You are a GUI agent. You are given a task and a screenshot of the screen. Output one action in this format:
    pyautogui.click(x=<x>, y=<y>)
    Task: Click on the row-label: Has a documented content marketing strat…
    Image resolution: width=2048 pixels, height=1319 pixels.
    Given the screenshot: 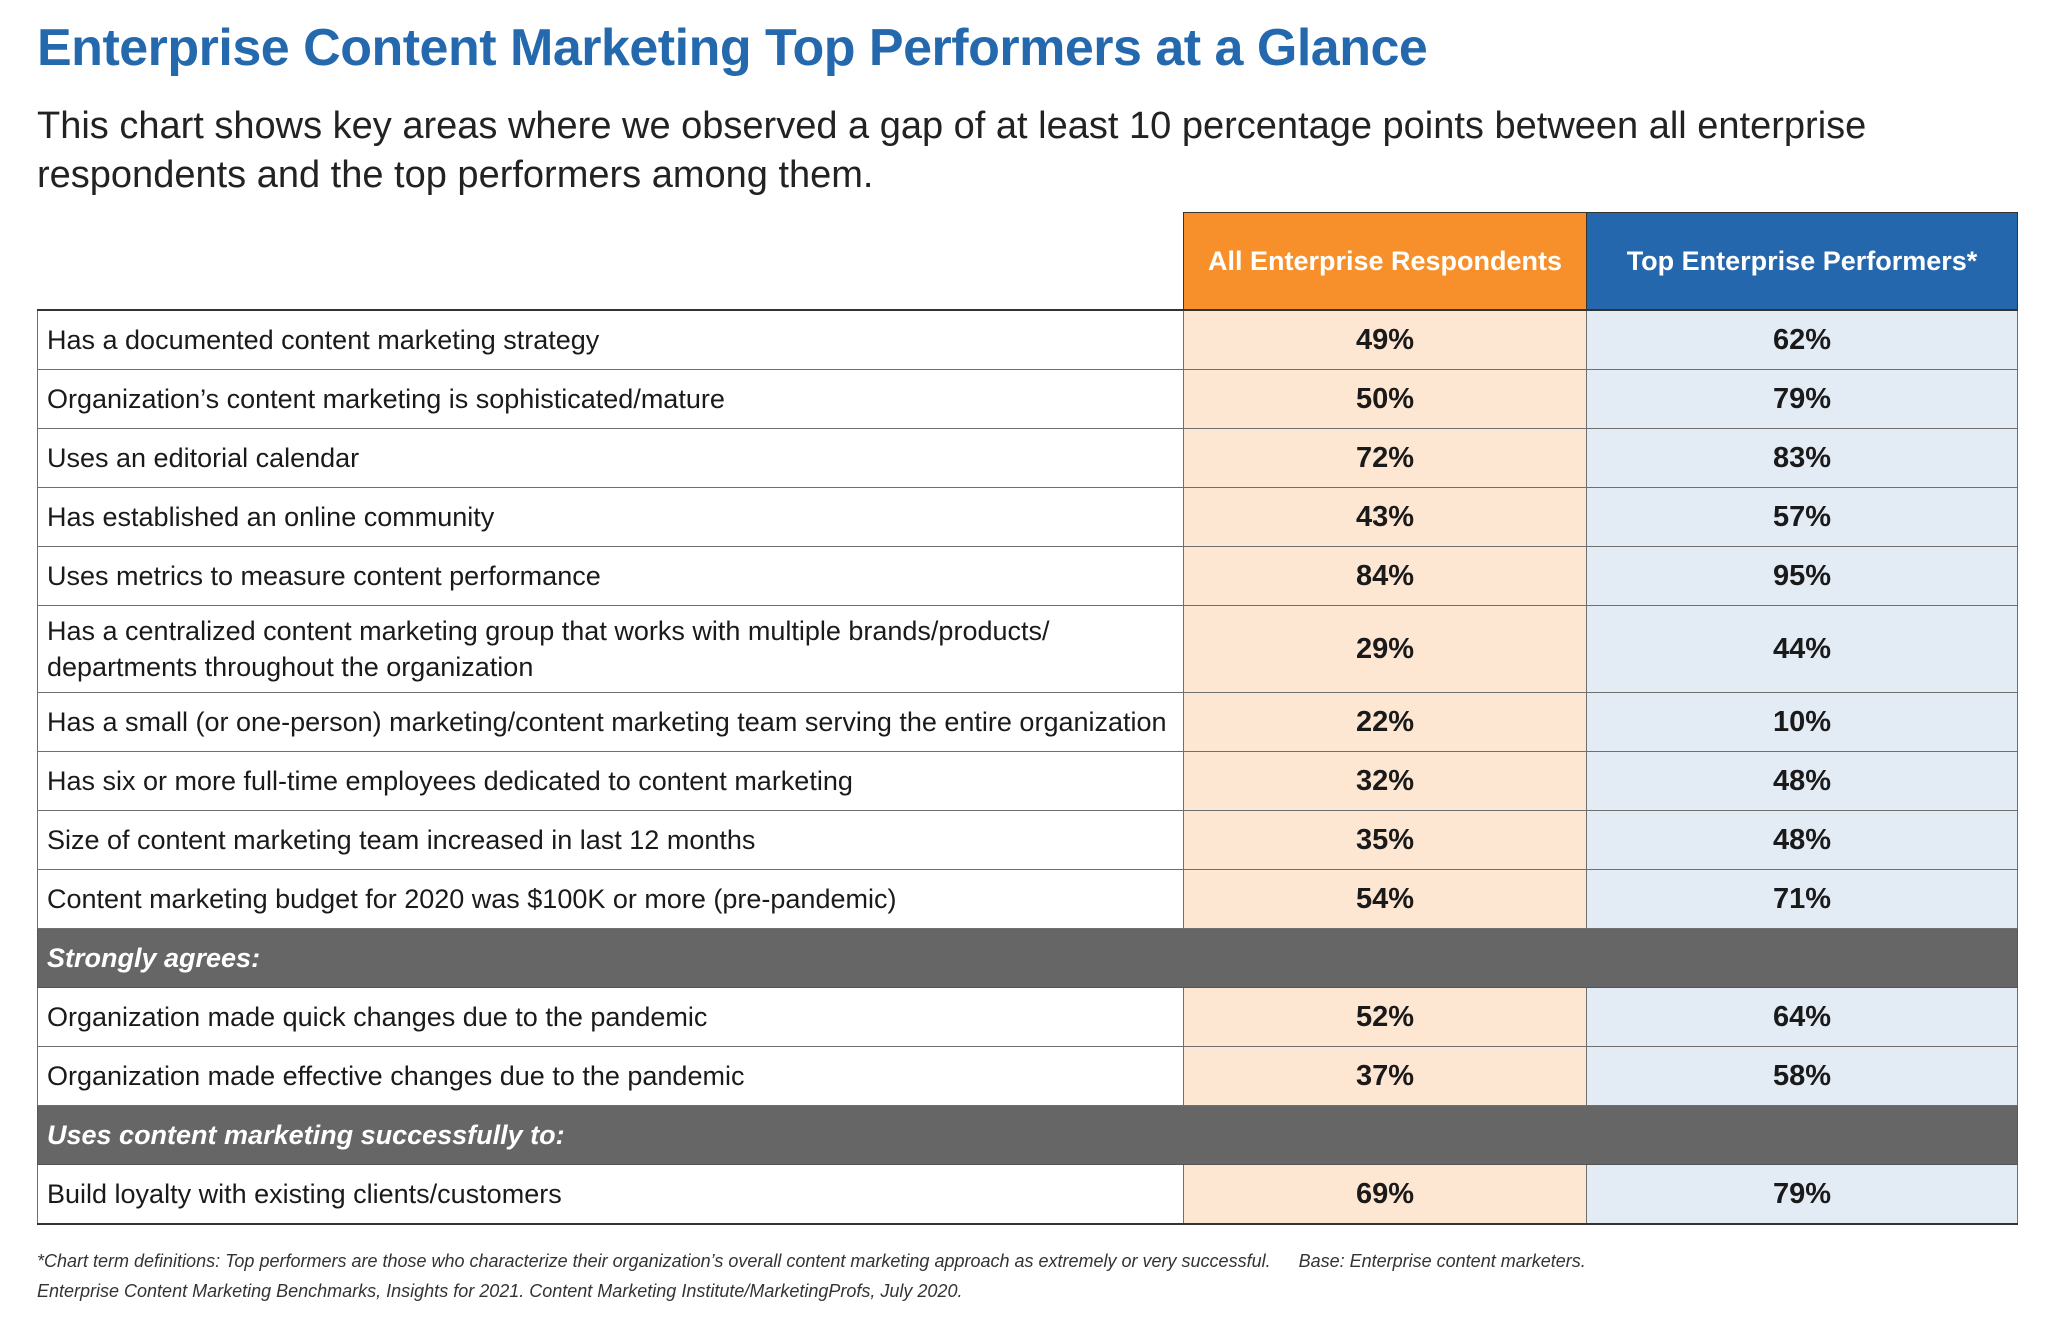 What is the action you would take?
    pyautogui.click(x=610, y=339)
    